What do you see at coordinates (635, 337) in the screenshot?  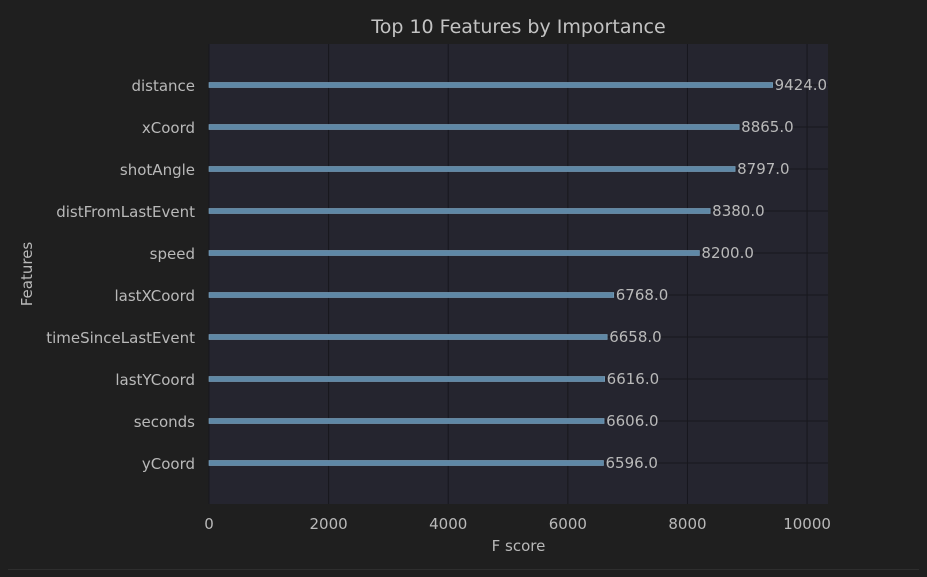 I see `value-label: 6658.0` at bounding box center [635, 337].